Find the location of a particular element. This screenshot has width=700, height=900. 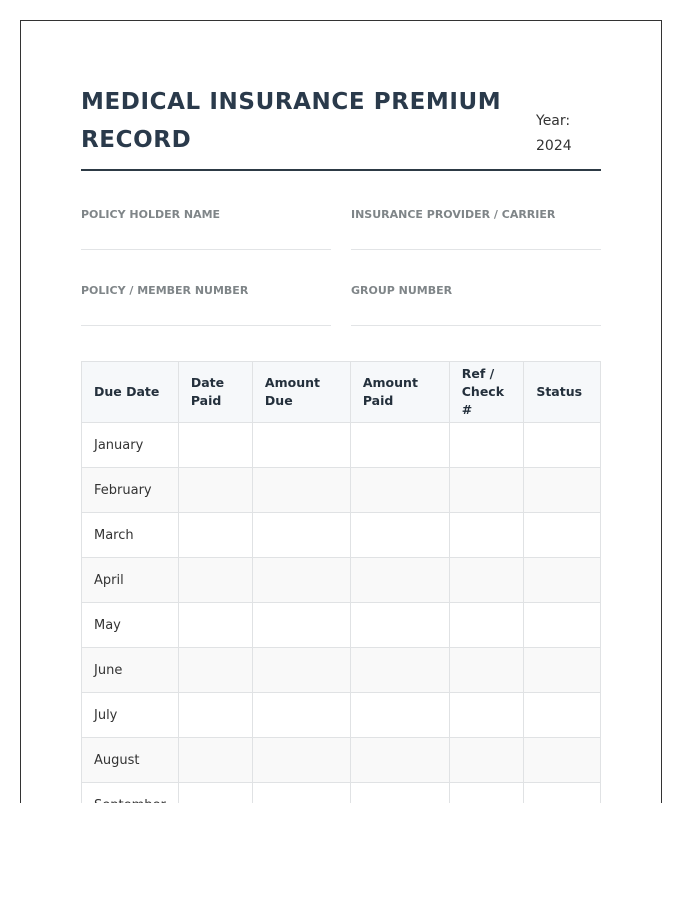

month-cell: June is located at coordinates (130, 670).